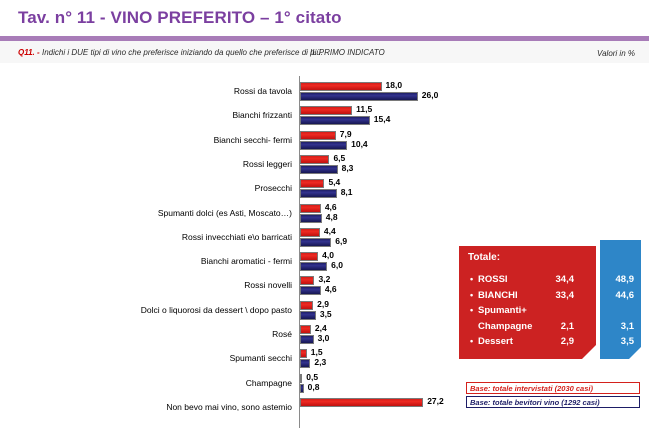  I want to click on bar-value-label: 8,3, so click(347, 167).